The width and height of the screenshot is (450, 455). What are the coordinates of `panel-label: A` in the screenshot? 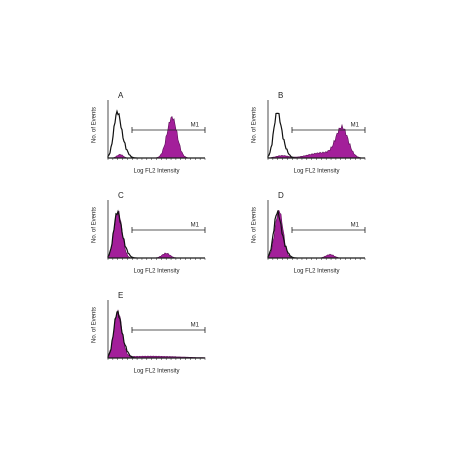 It's located at (121, 95).